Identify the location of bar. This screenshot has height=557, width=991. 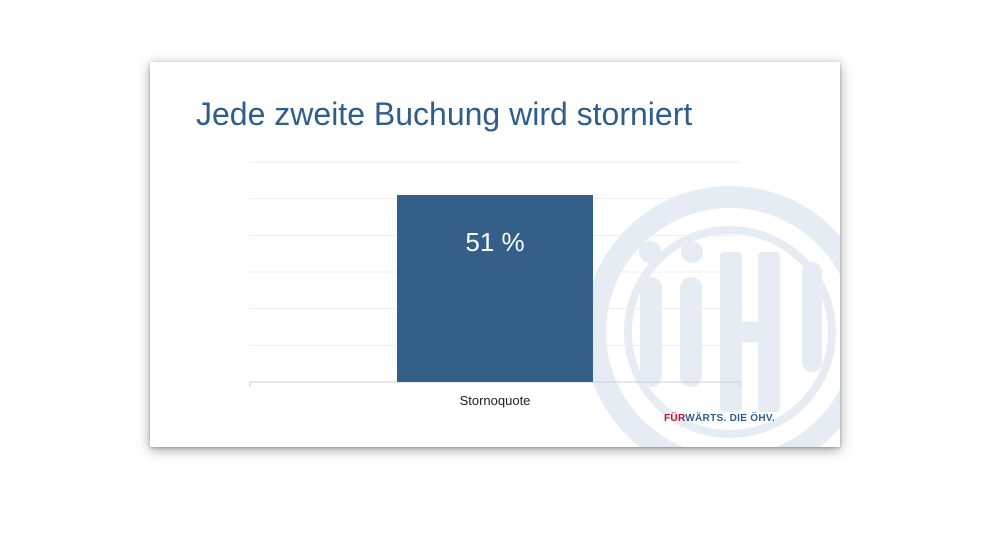
(495, 288).